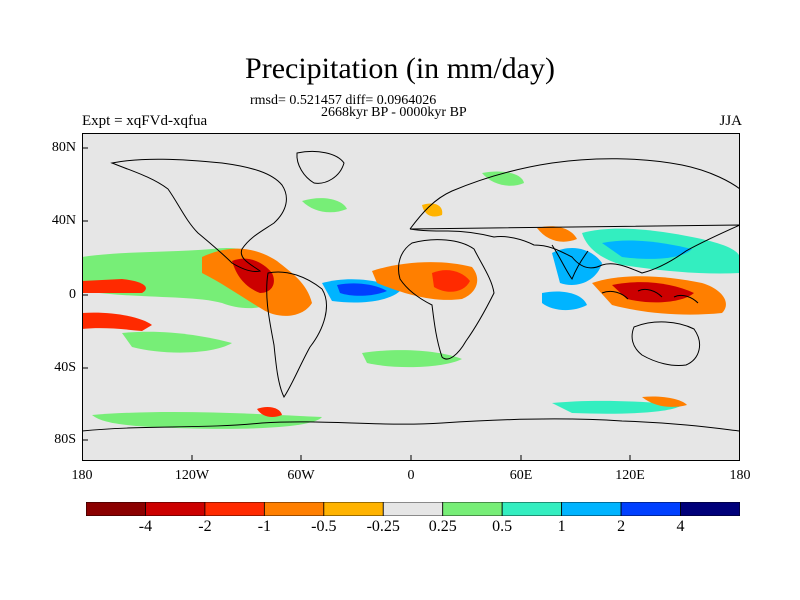 This screenshot has width=800, height=600. What do you see at coordinates (145, 121) in the screenshot?
I see `experiment-label: Expt = xqFVd-xqfua` at bounding box center [145, 121].